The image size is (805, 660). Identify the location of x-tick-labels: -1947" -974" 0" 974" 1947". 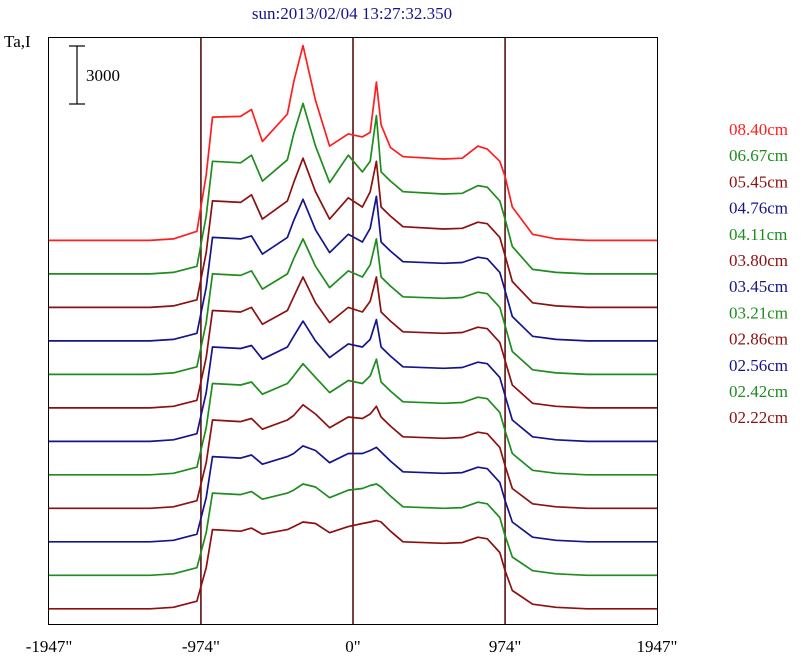
(352, 646).